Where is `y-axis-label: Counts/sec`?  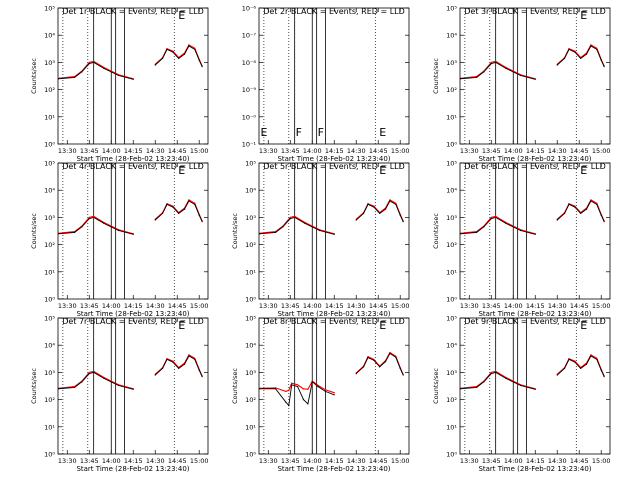
y-axis-label: Counts/sec is located at coordinates (34, 231).